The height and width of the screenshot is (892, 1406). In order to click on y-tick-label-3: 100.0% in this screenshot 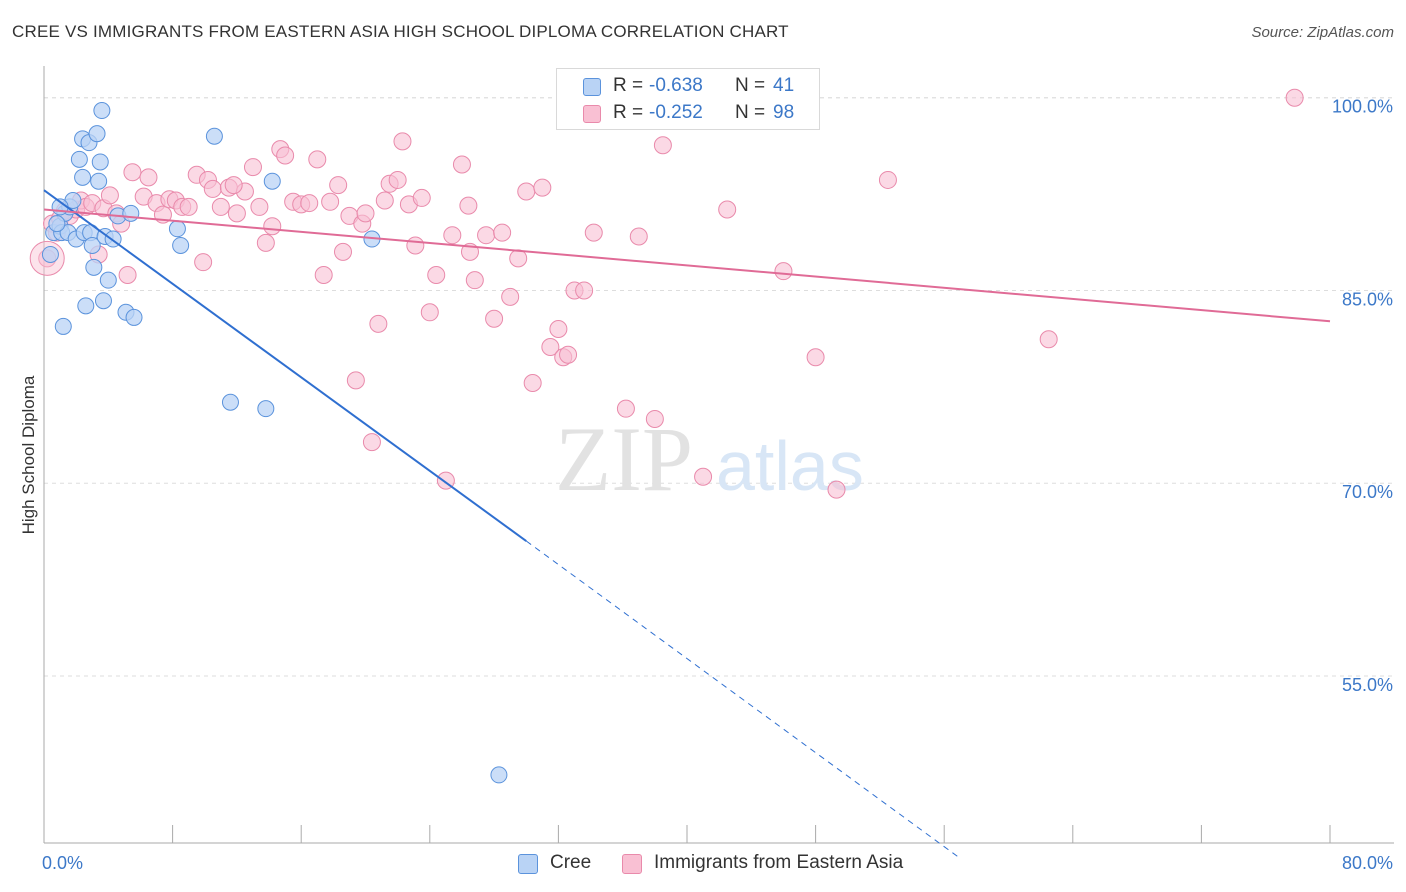, I will do `click(1362, 107)`.